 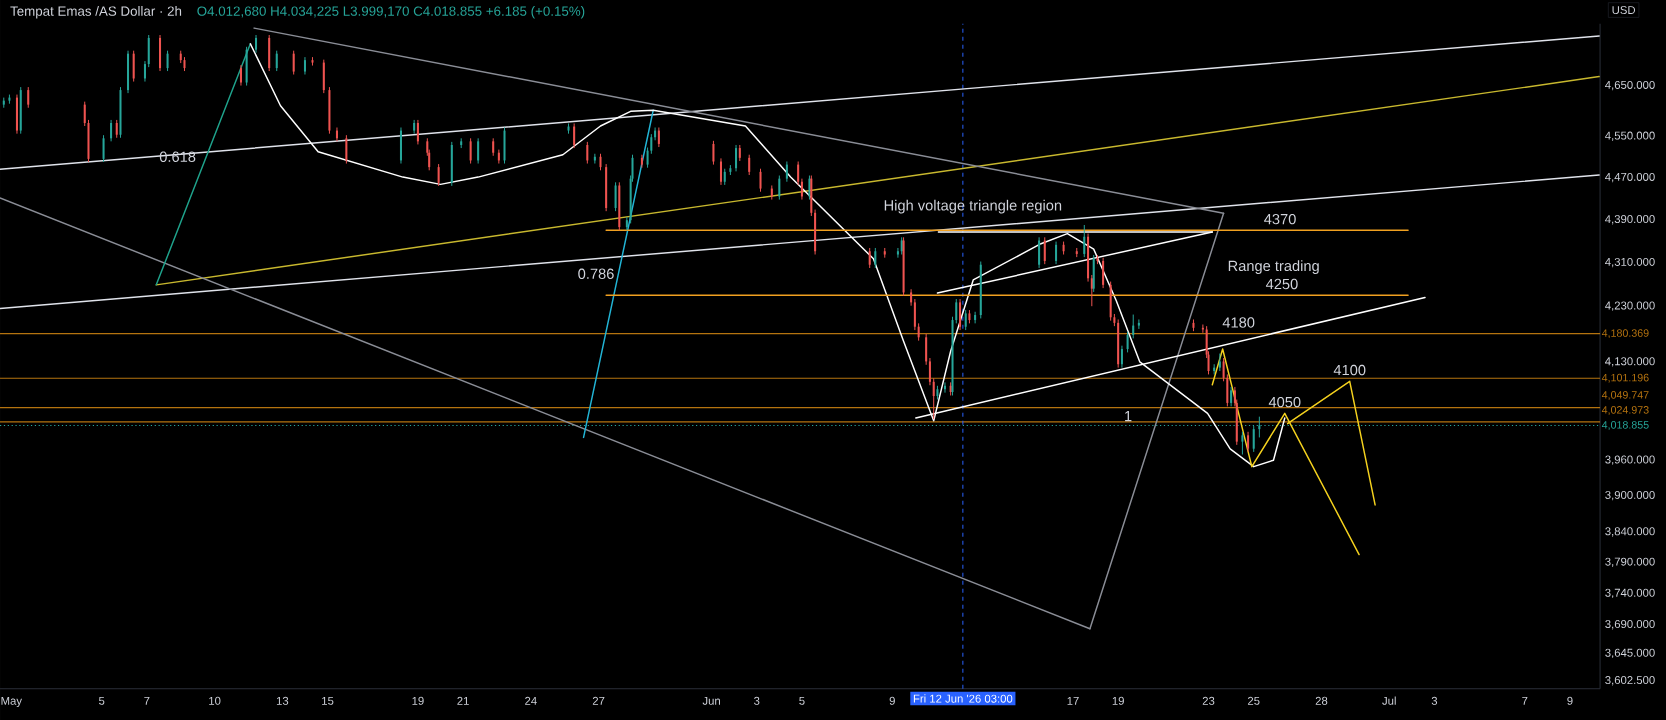 I want to click on ref-line-label: 4,018.855, so click(x=1625, y=425).